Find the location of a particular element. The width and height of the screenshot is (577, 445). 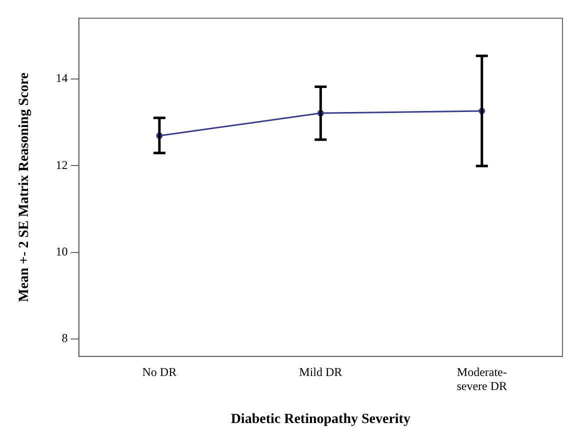

x-tick-label: Mild DR is located at coordinates (320, 371).